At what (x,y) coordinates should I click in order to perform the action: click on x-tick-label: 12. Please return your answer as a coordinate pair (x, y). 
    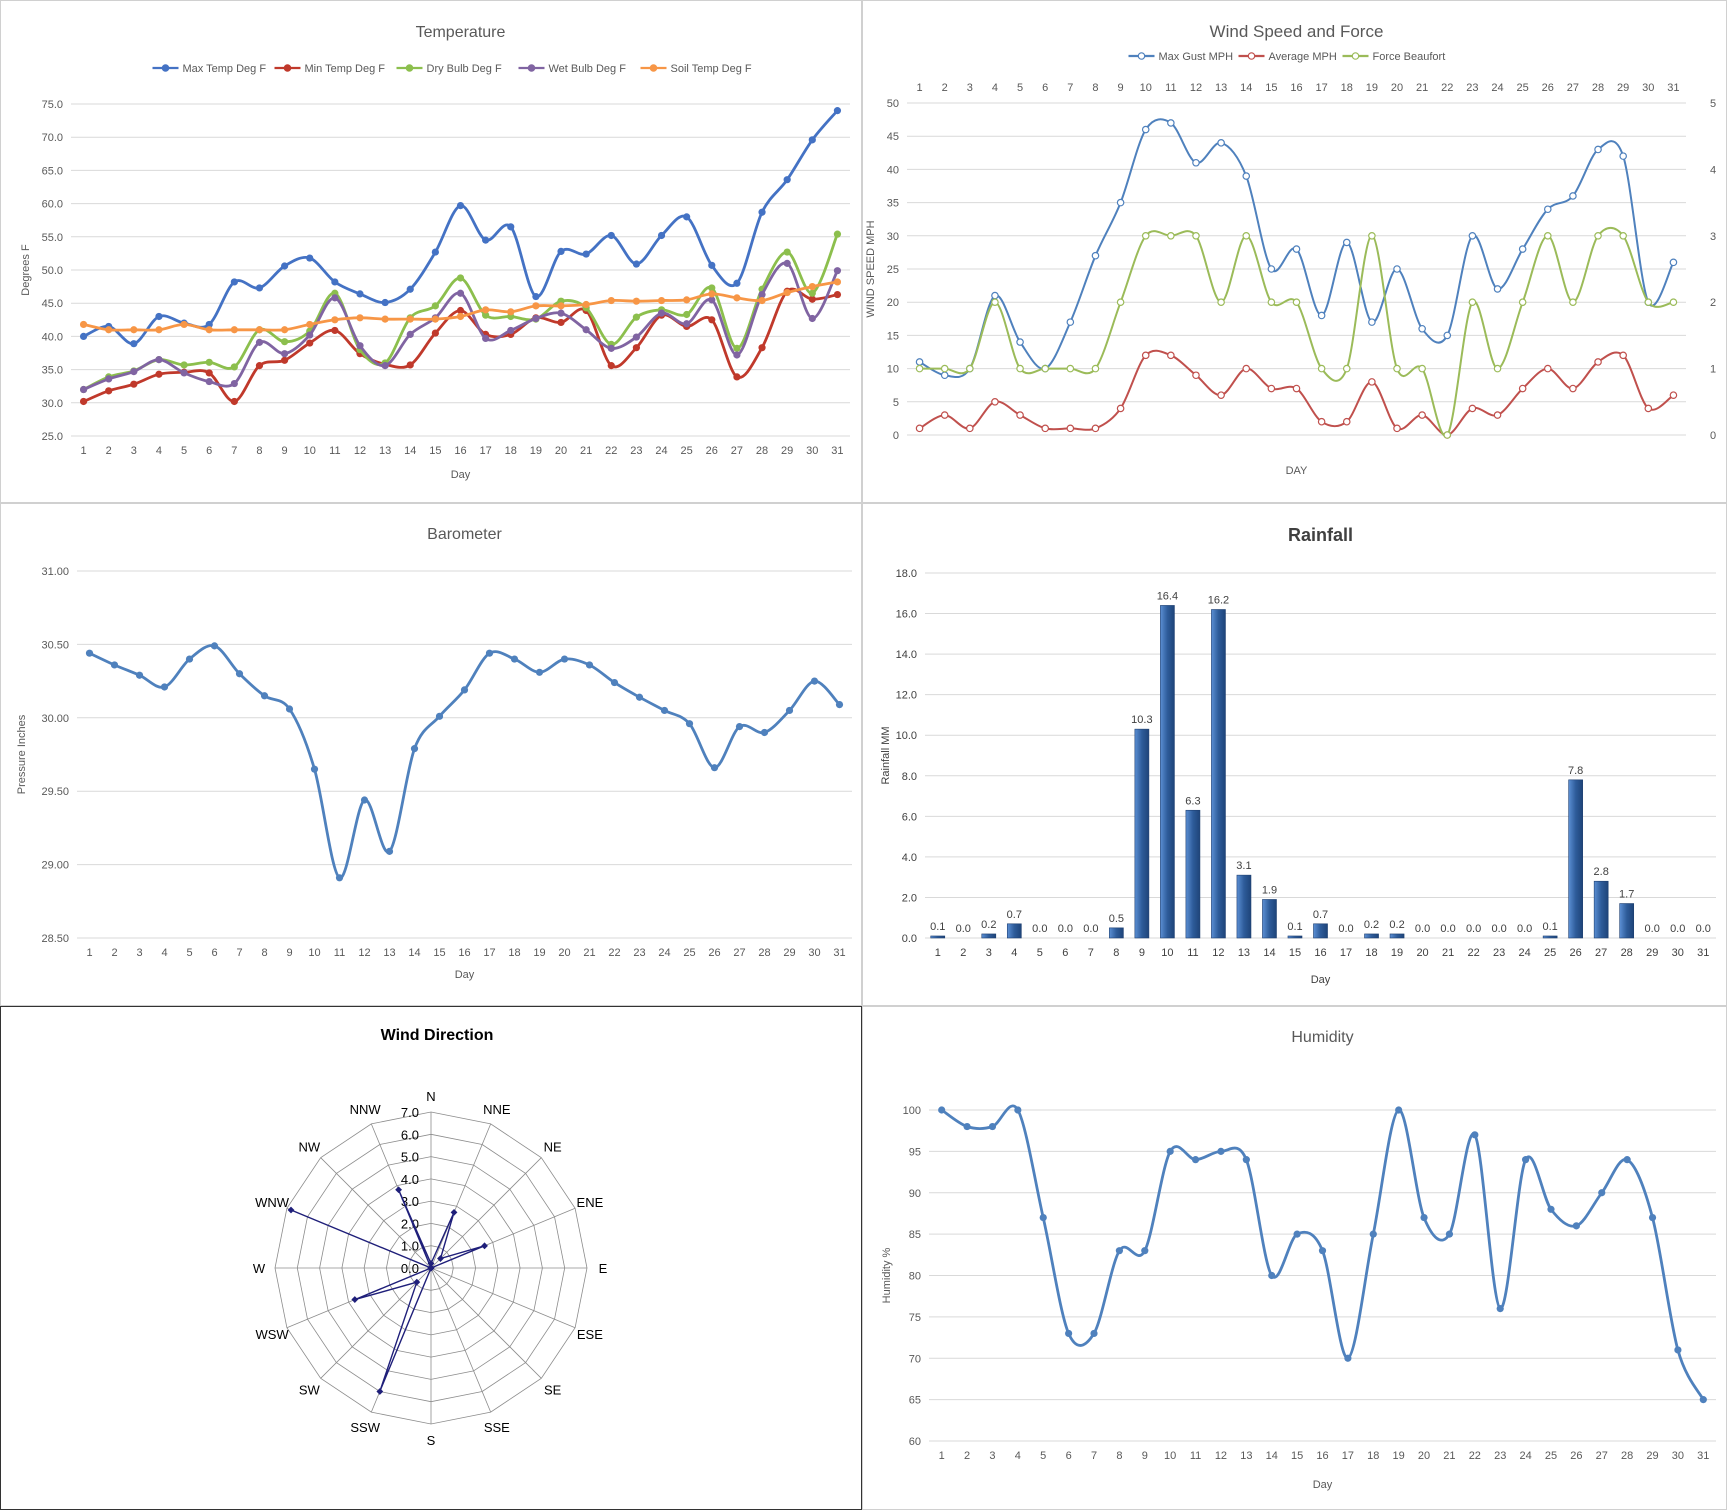
    Looking at the image, I should click on (1196, 88).